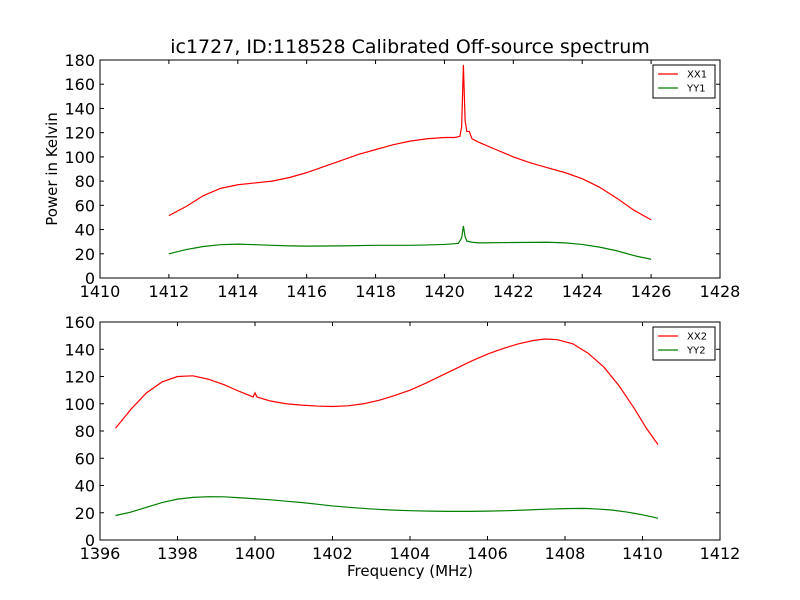  What do you see at coordinates (651, 291) in the screenshot?
I see `x-tick-label: 1426` at bounding box center [651, 291].